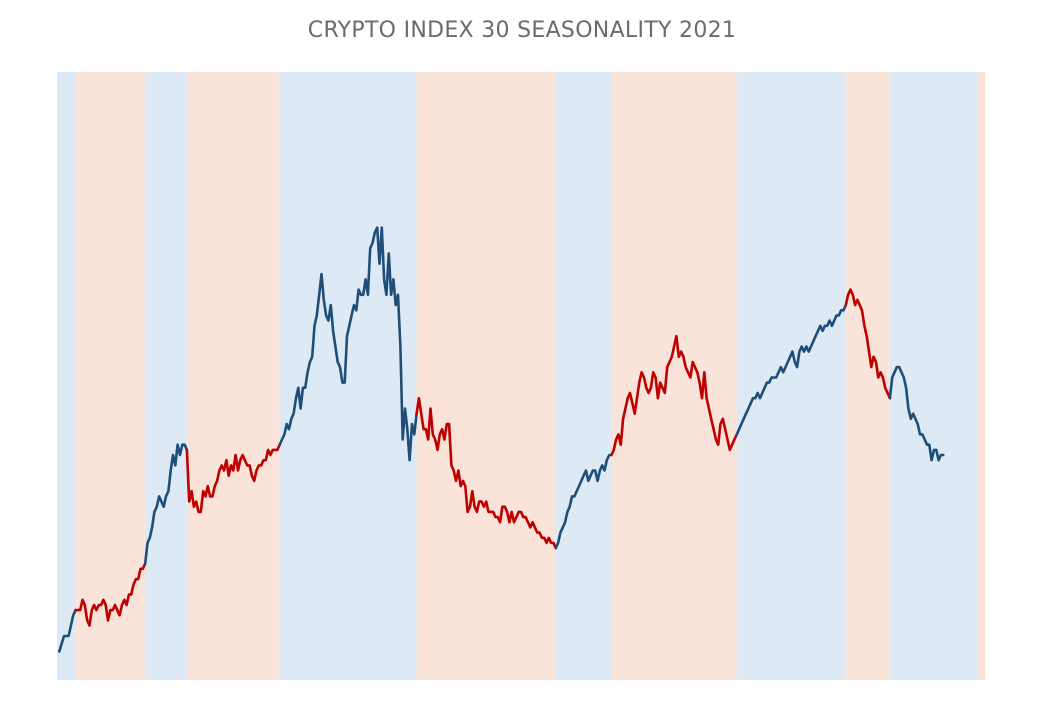 The width and height of the screenshot is (1044, 702). I want to click on chart-title: CRYPTO INDEX 30 SEASONALITY 2021, so click(522, 30).